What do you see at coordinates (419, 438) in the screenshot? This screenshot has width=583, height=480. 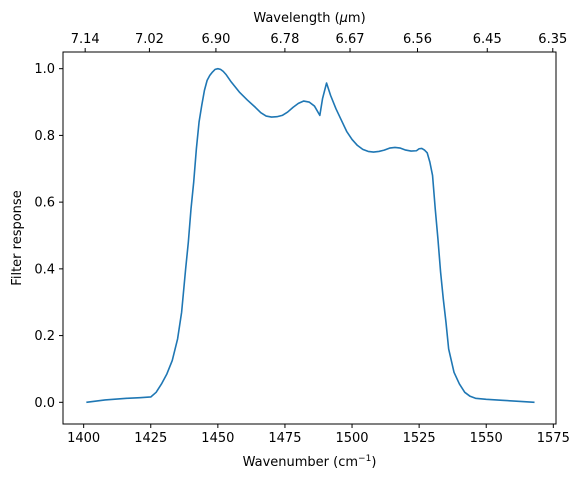 I see `x-tick-label: 1525` at bounding box center [419, 438].